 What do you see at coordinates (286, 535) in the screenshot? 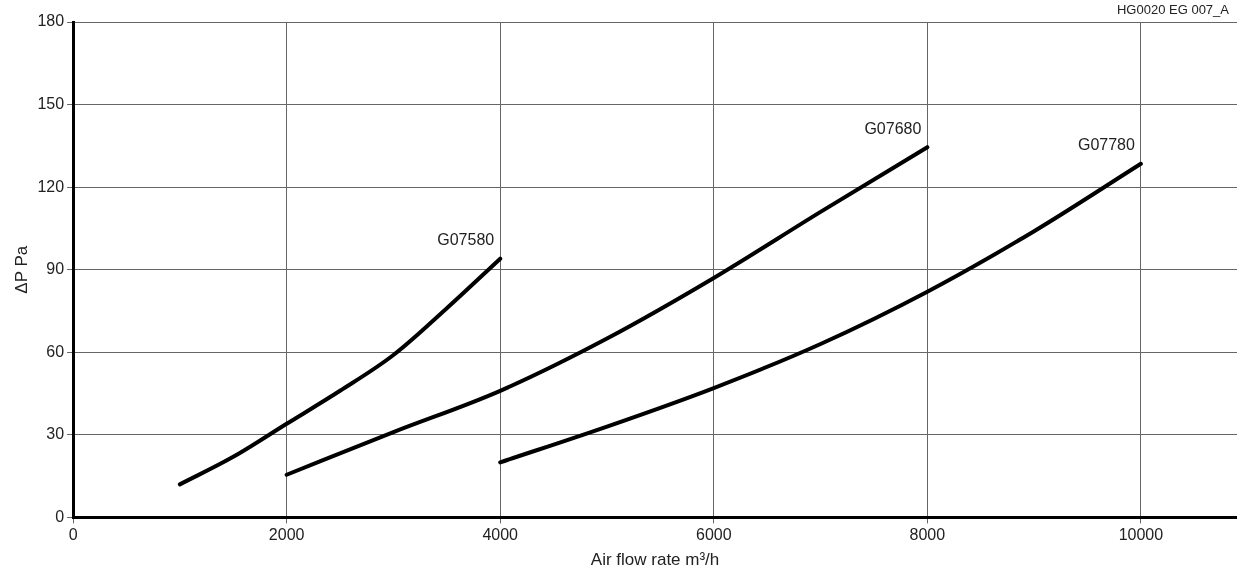
I see `x-tick-label: 2000` at bounding box center [286, 535].